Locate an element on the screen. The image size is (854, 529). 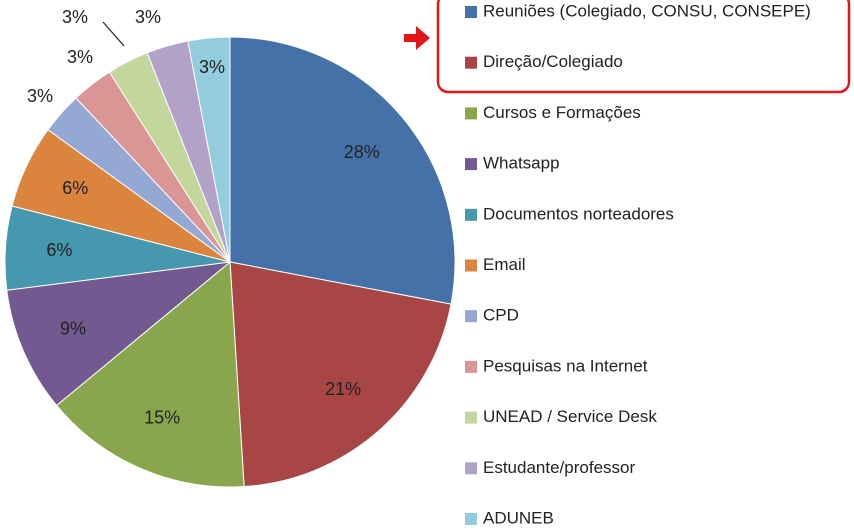
legend-label: CPD is located at coordinates (501, 315).